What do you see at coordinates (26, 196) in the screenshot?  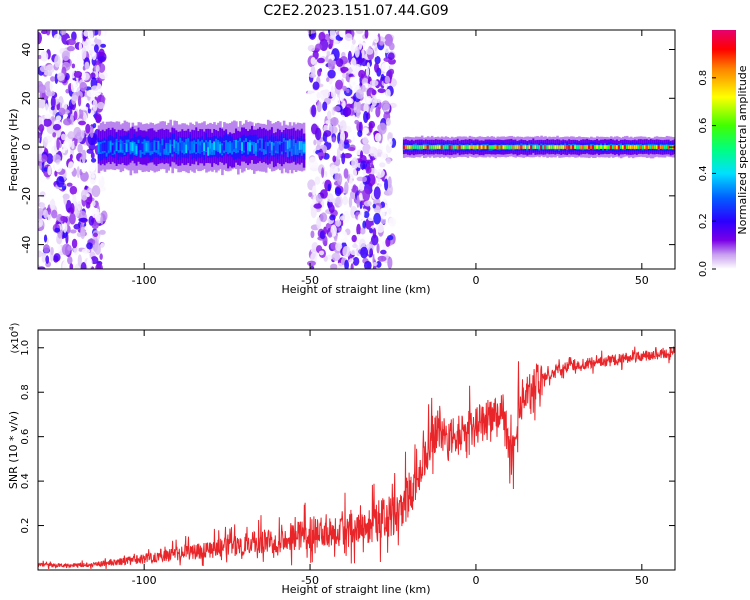 I see `heatmap-y-tick-label: -20` at bounding box center [26, 196].